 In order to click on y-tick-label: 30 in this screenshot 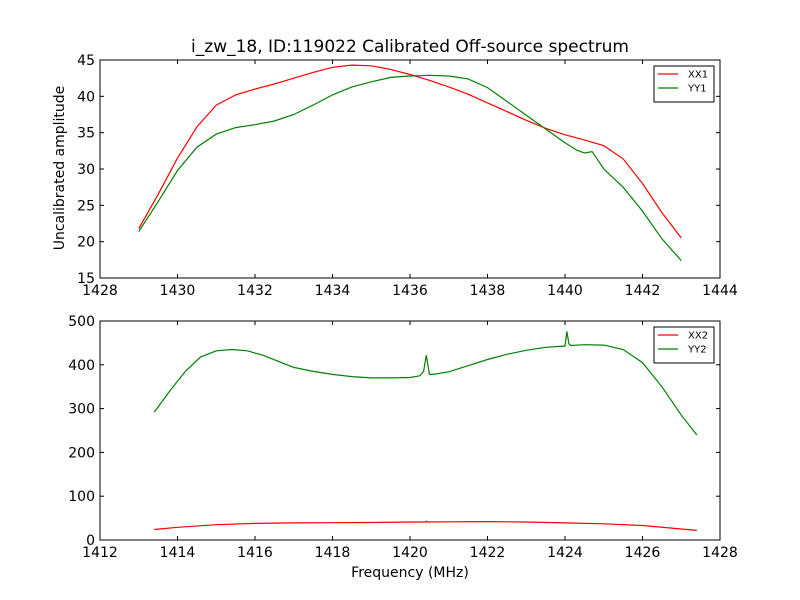, I will do `click(86, 170)`.